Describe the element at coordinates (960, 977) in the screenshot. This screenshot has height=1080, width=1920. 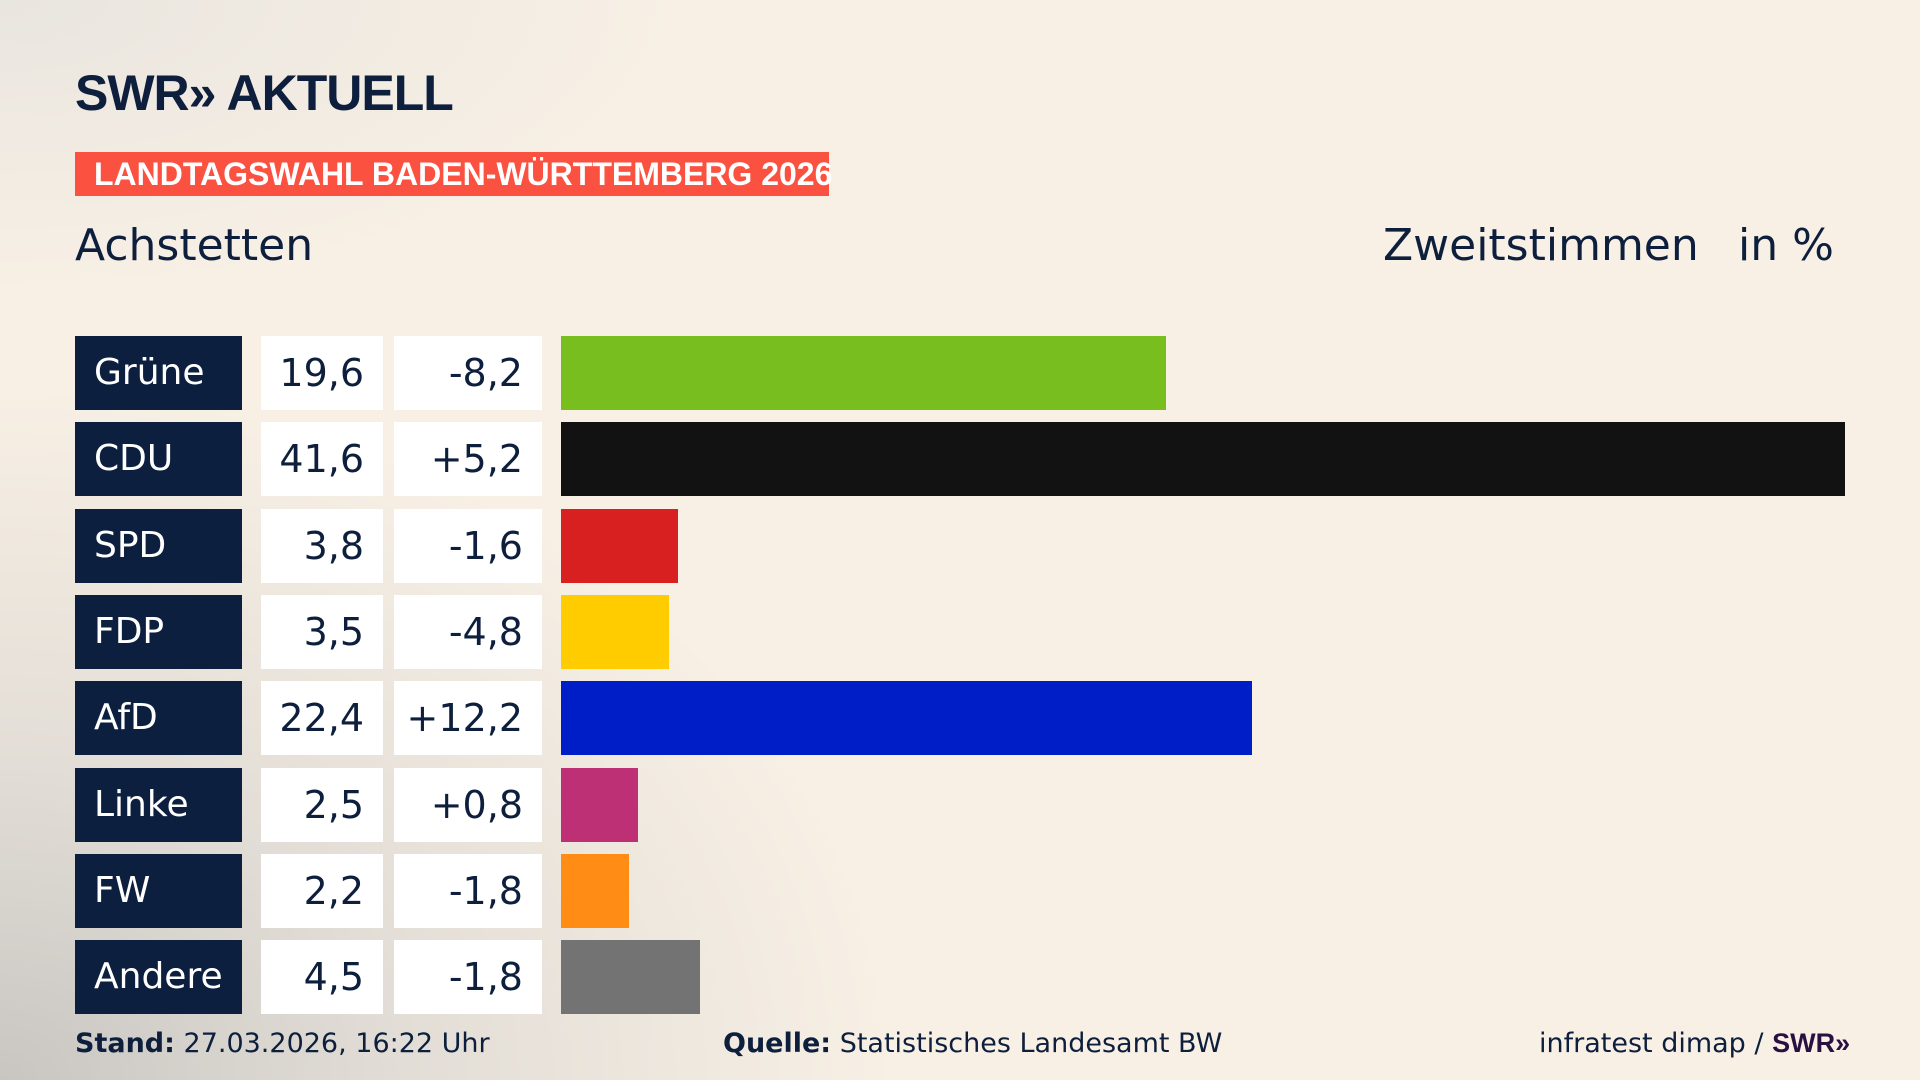
I see `chart-row: Andere 4,5 -1,8` at that location.